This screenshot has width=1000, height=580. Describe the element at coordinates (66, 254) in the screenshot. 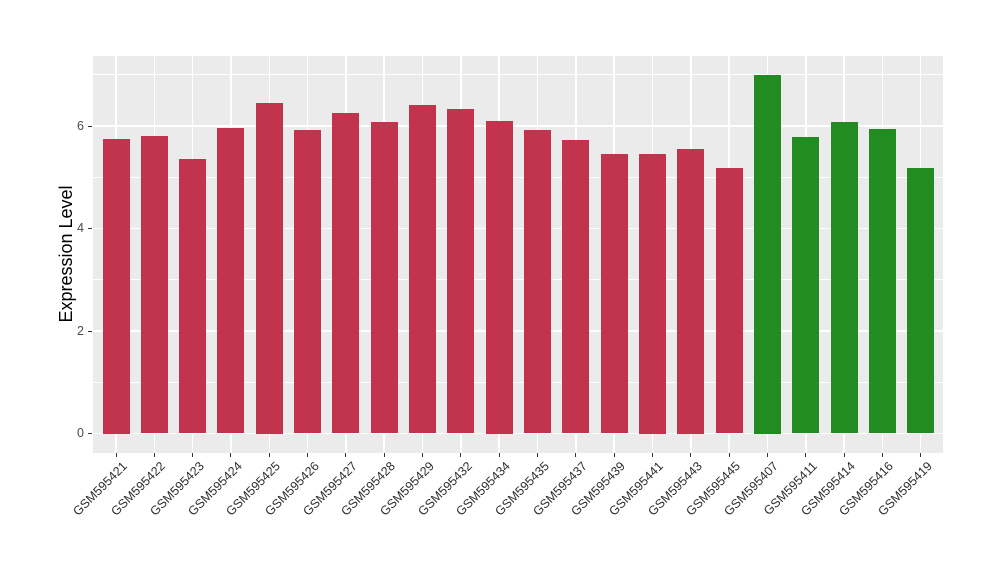

I see `y-axis-title: Expression Level` at that location.